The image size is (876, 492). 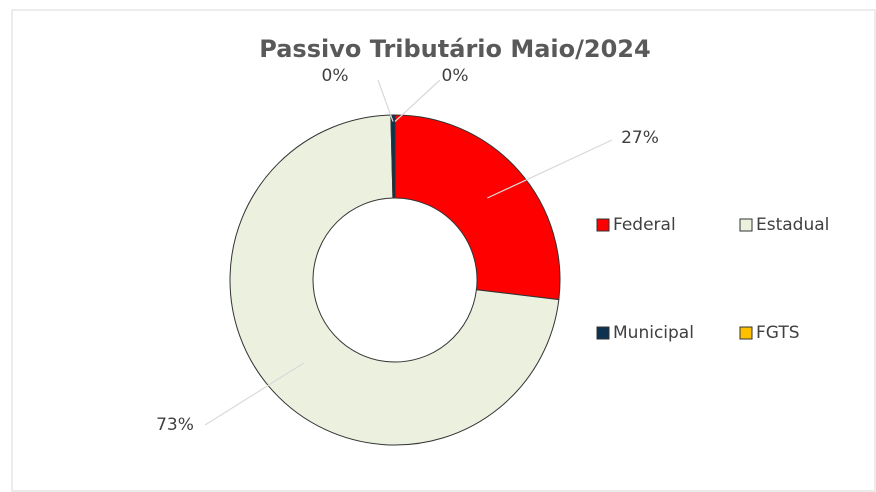 I want to click on data-label: 27%, so click(x=640, y=138).